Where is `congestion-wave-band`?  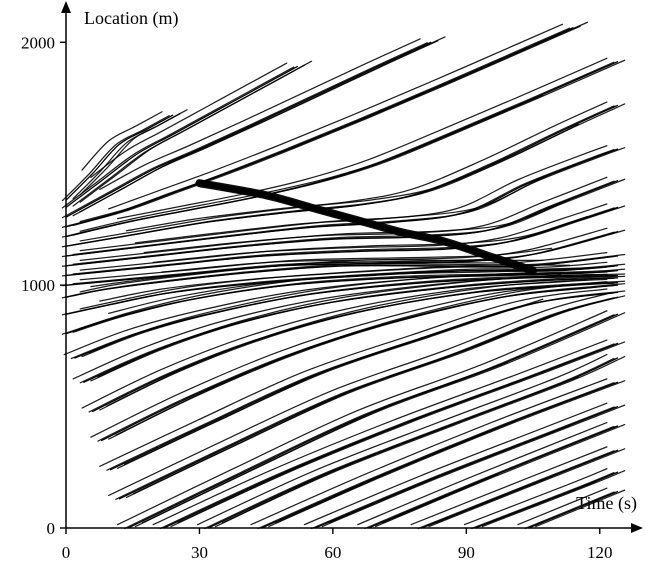
congestion-wave-band is located at coordinates (366, 227).